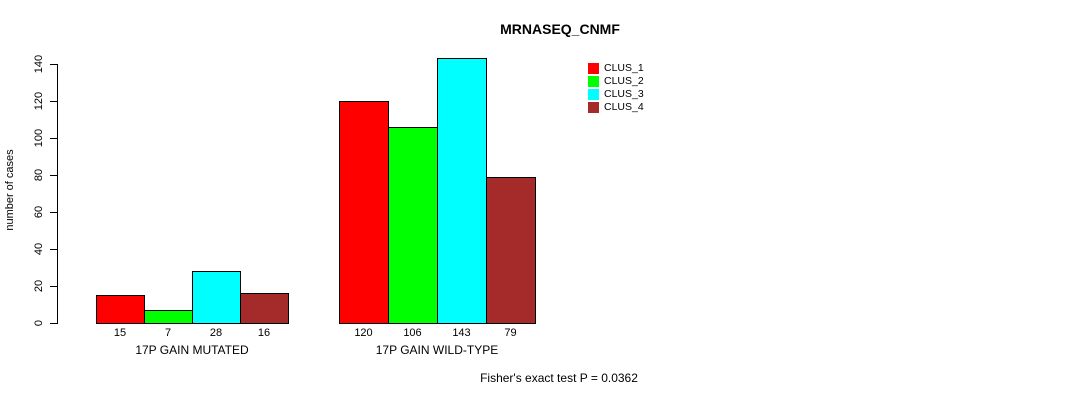 The width and height of the screenshot is (1090, 400). What do you see at coordinates (559, 378) in the screenshot?
I see `annotation-text: Fisher's exact test P = 0.0362` at bounding box center [559, 378].